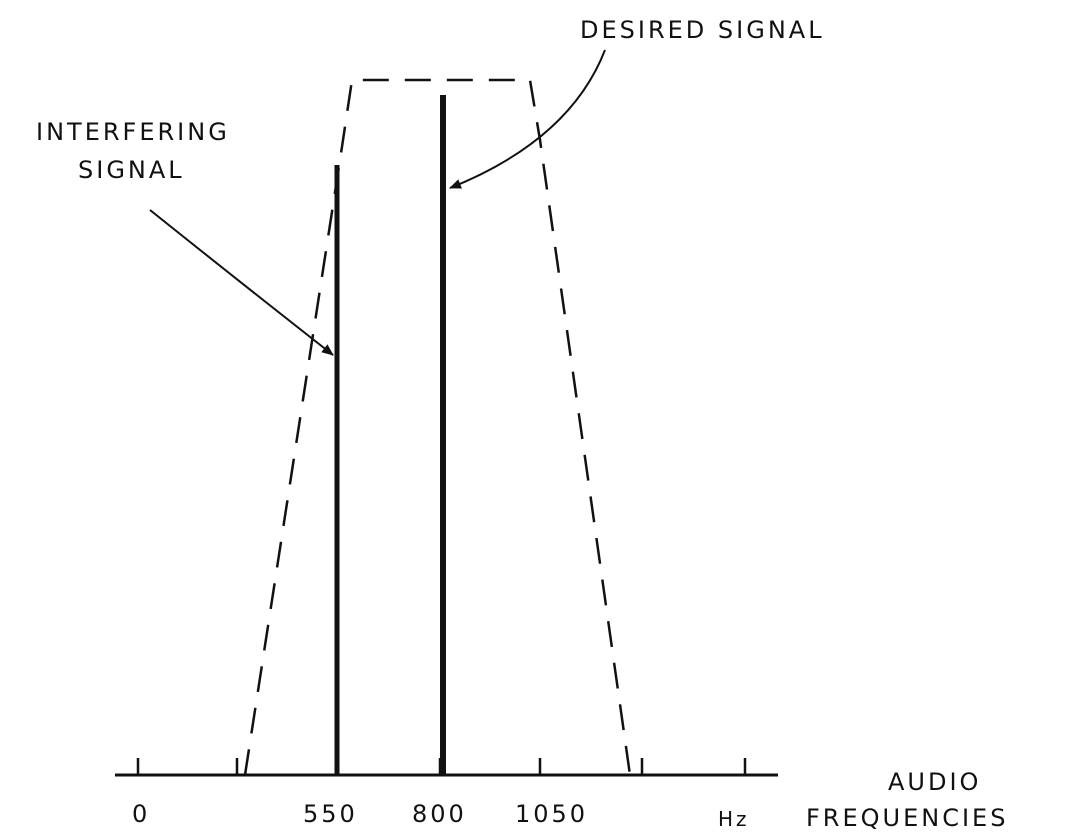  Describe the element at coordinates (141, 814) in the screenshot. I see `tick-label: 0` at that location.